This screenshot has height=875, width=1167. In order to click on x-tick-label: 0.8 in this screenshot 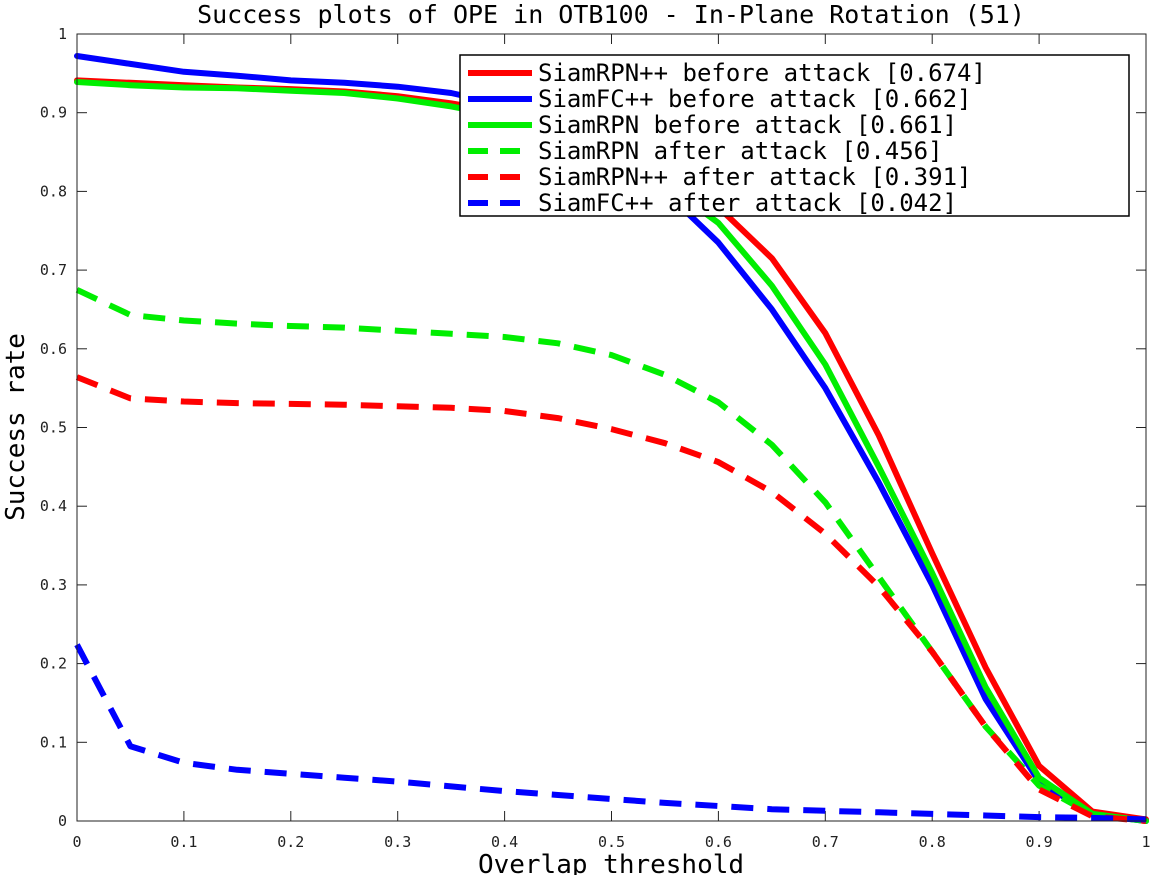, I will do `click(932, 842)`.